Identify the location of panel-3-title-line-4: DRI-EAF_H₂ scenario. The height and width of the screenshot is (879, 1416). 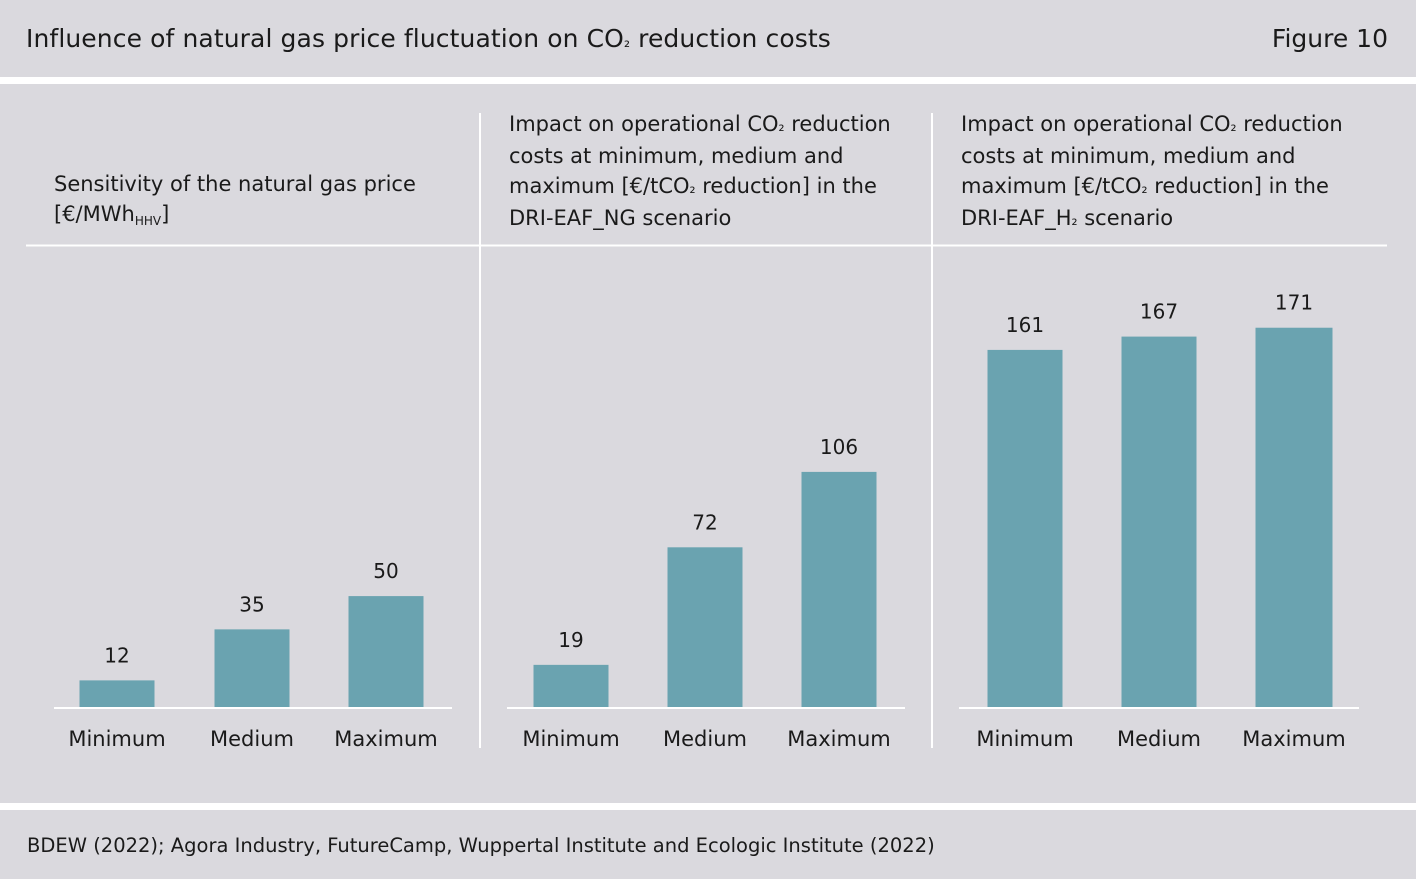
(1067, 218).